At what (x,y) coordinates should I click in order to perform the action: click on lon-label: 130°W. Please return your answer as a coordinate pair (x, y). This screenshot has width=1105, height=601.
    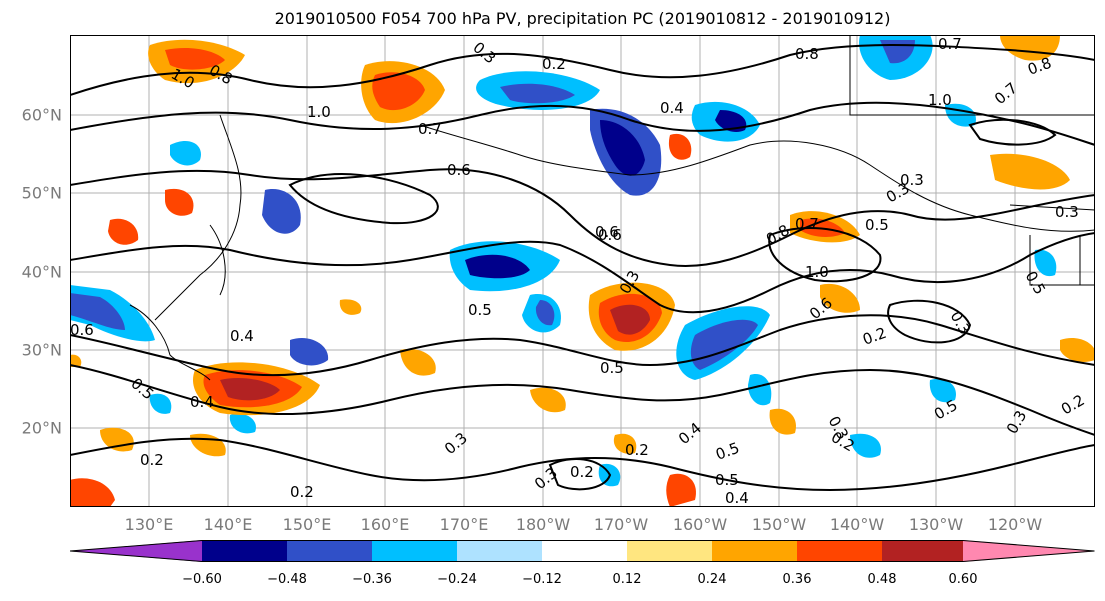
    Looking at the image, I should click on (936, 524).